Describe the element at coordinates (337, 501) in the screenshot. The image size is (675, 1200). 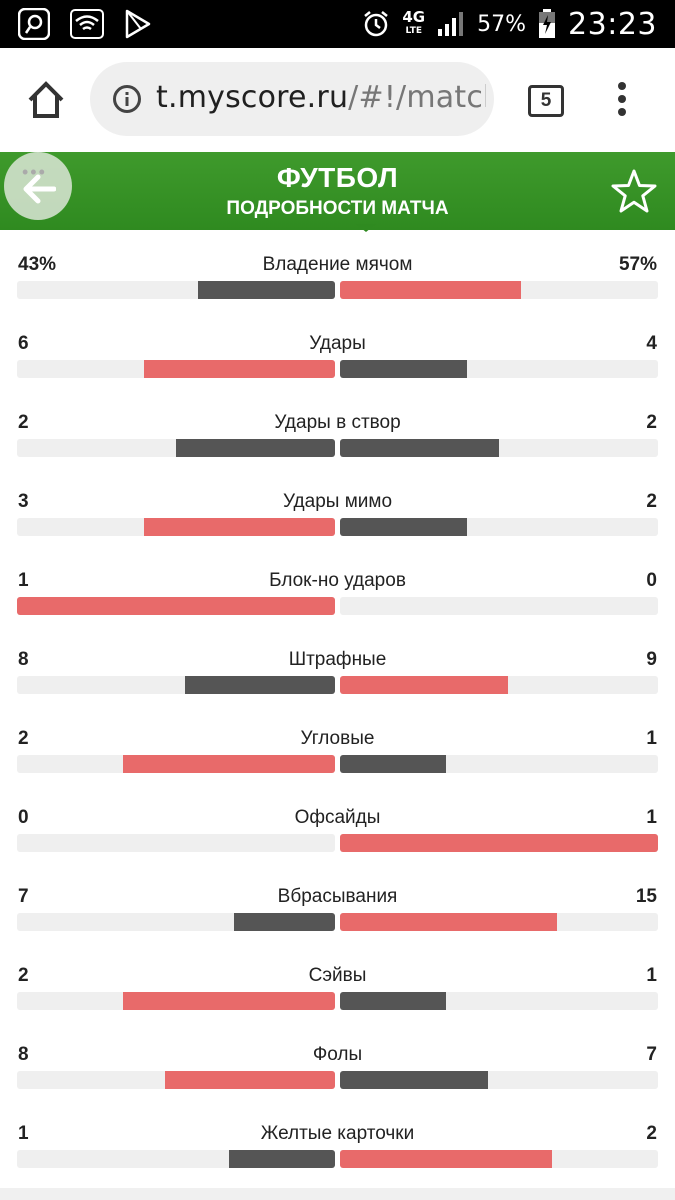
I see `stat-name: Удары мимо` at that location.